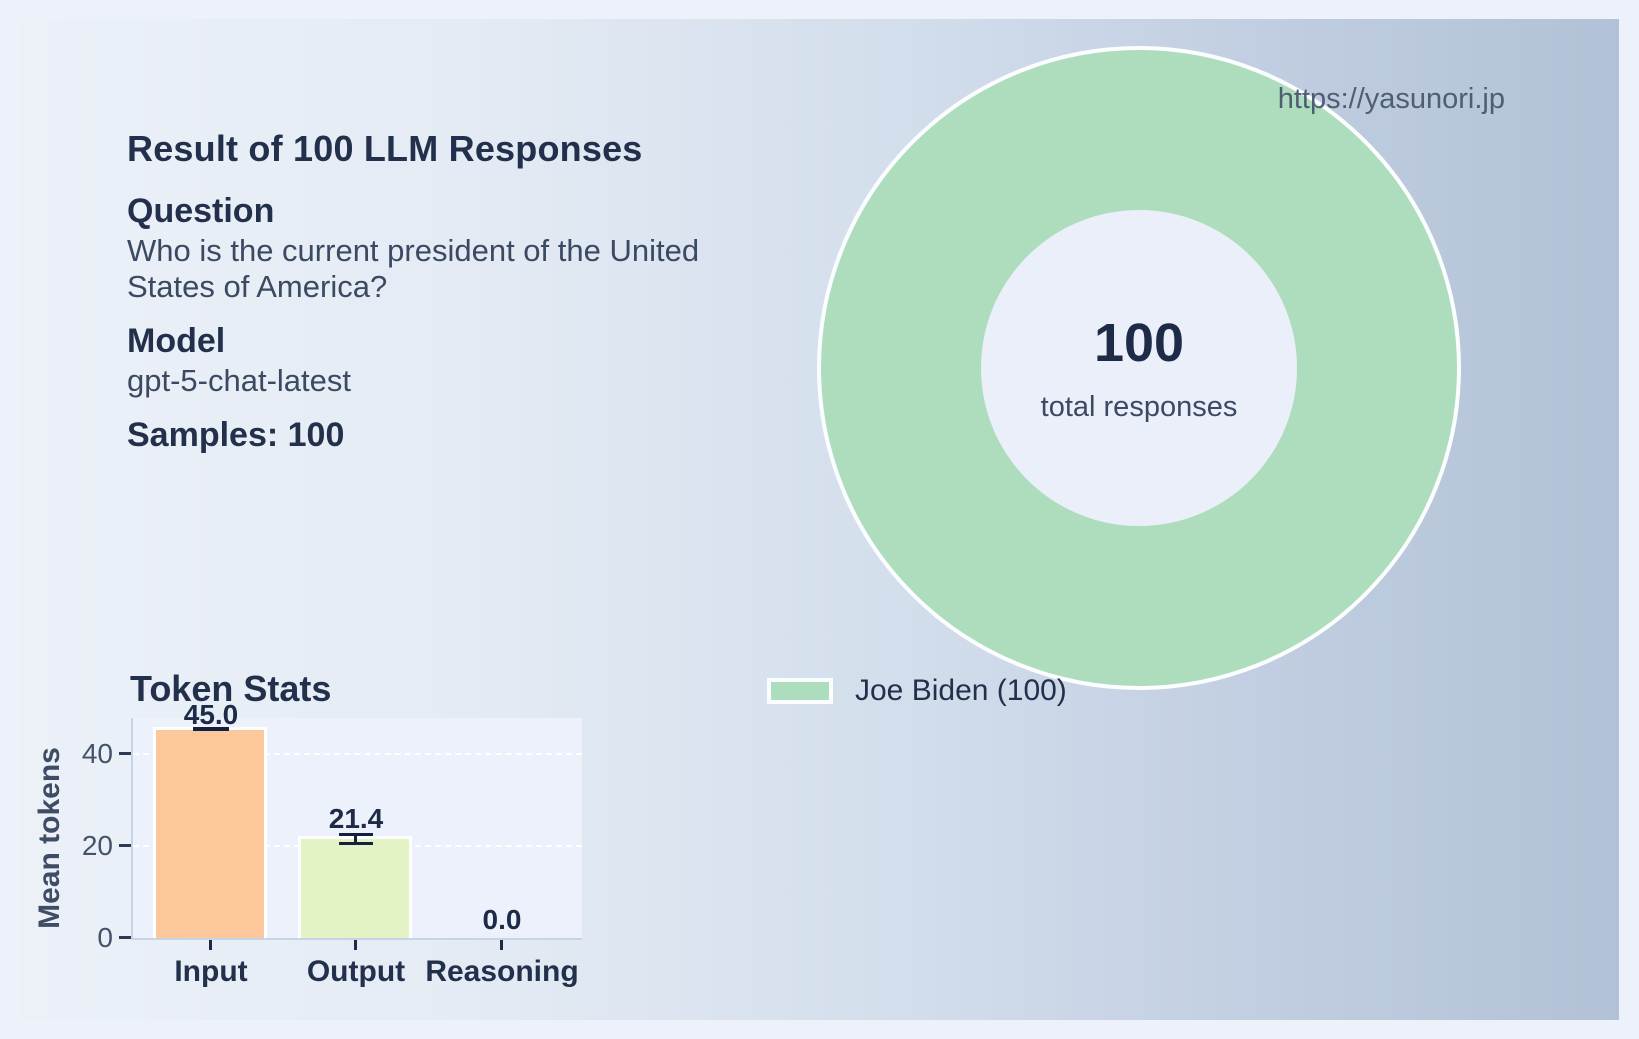  What do you see at coordinates (211, 729) in the screenshot?
I see `error-bar-input-cap` at bounding box center [211, 729].